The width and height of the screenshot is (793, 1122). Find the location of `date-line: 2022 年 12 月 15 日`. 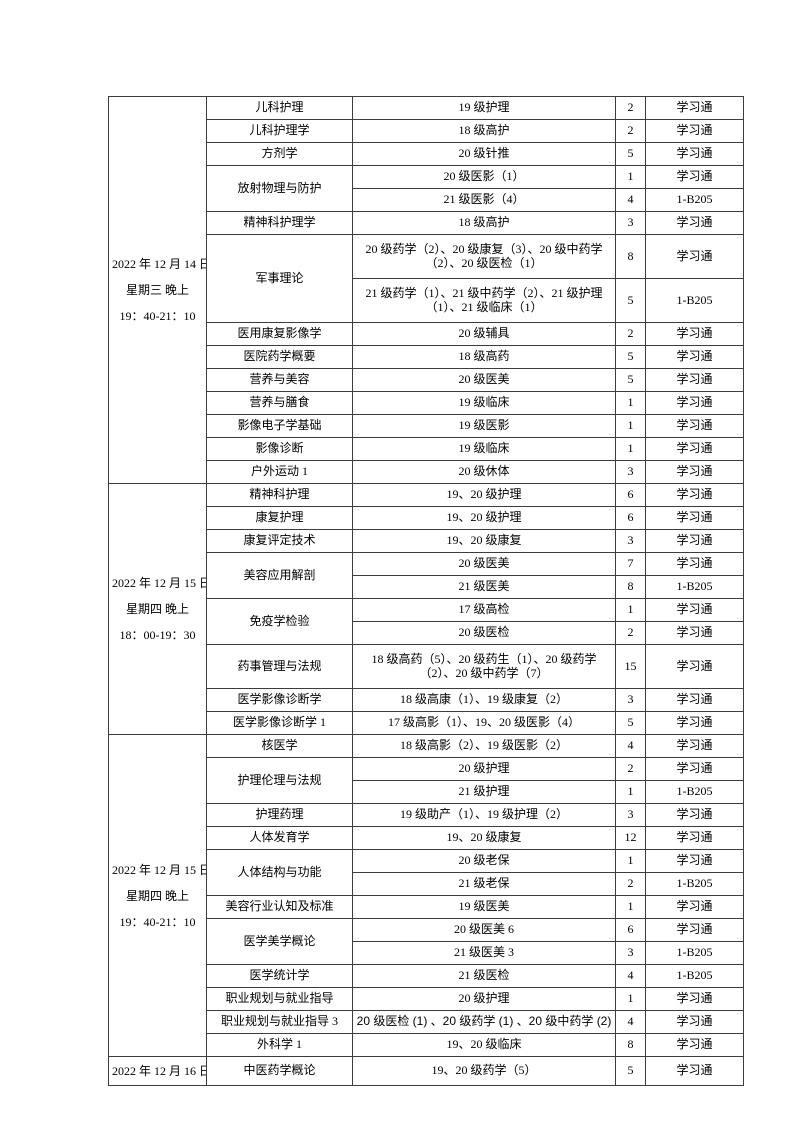

date-line: 2022 年 12 月 15 日 is located at coordinates (159, 869).